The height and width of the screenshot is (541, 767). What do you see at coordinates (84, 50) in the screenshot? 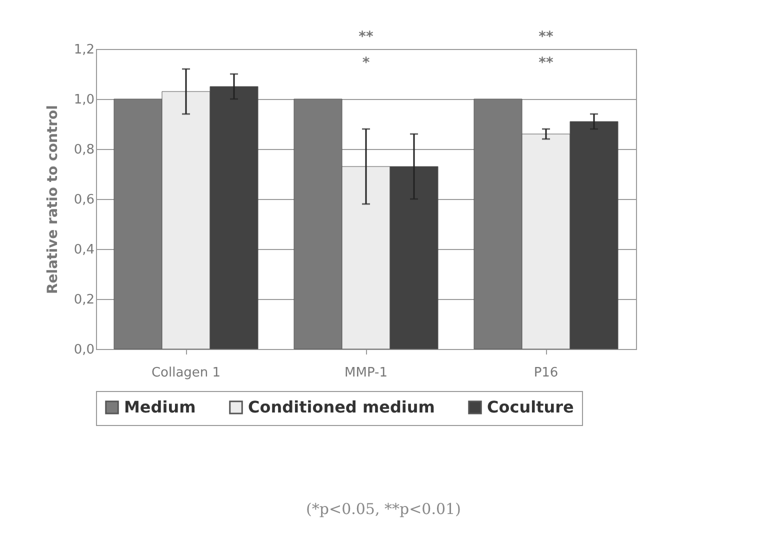
I see `y-tick-label: 1,2` at bounding box center [84, 50].